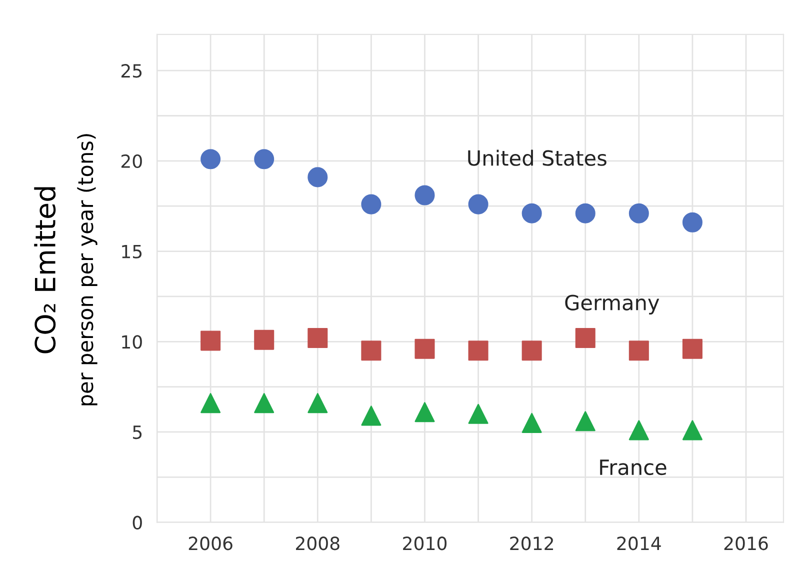  I want to click on y-tick-label: 5, so click(137, 433).